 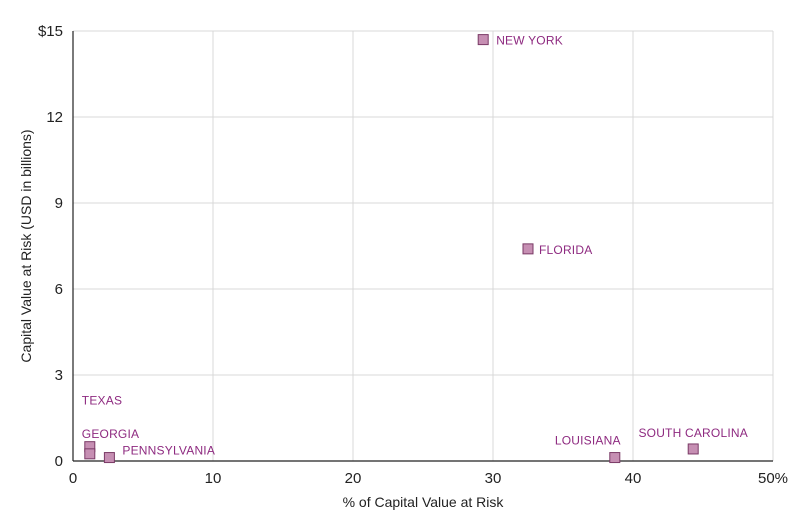 What do you see at coordinates (102, 401) in the screenshot?
I see `point-label: TEXAS` at bounding box center [102, 401].